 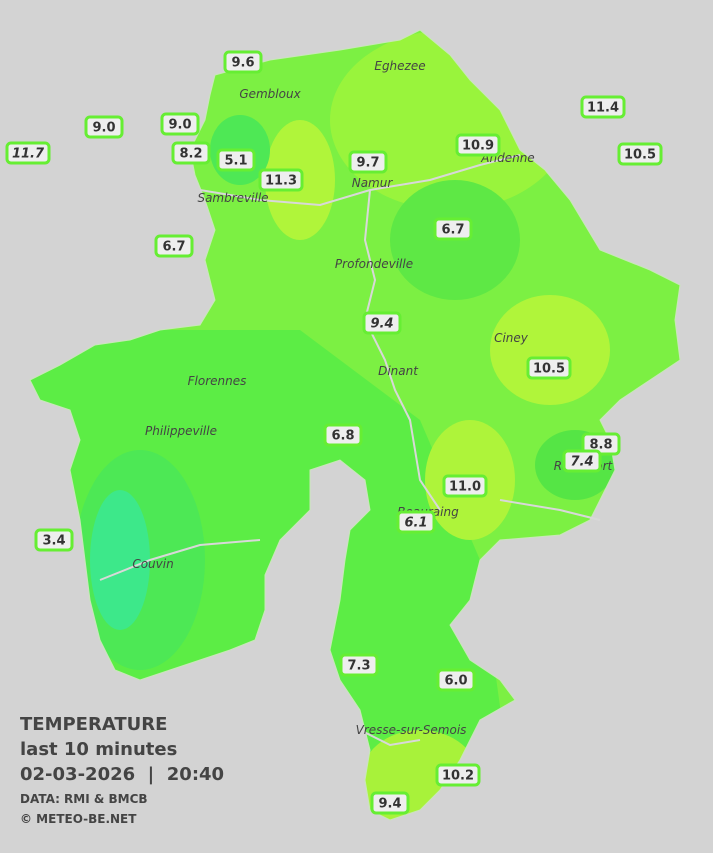 I want to click on city: Gembloux, so click(x=270, y=94).